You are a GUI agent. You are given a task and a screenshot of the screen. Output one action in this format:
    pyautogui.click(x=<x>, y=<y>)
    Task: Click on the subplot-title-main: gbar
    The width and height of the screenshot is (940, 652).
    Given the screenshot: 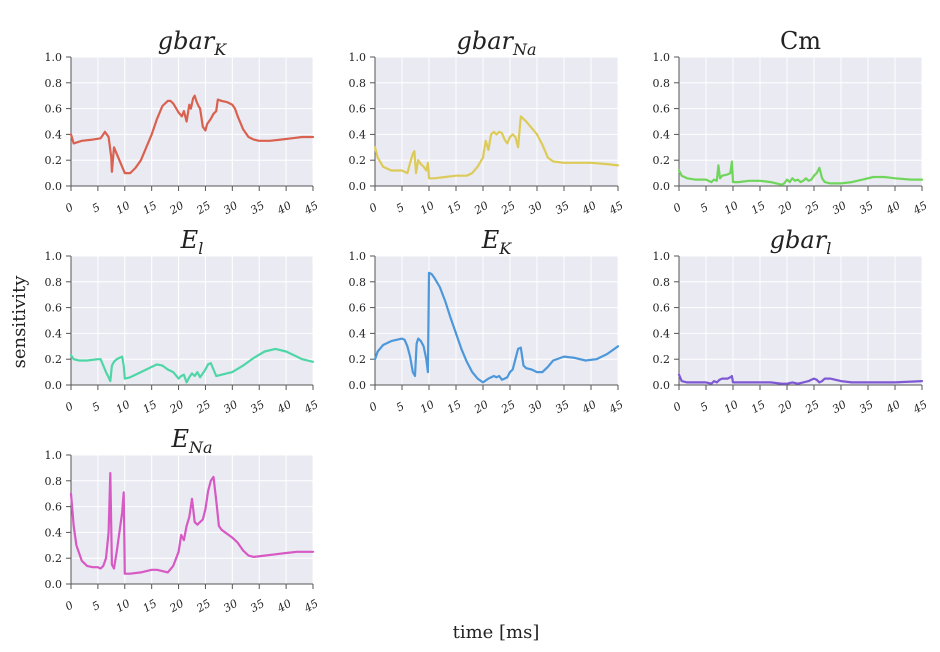 What is the action you would take?
    pyautogui.click(x=485, y=41)
    